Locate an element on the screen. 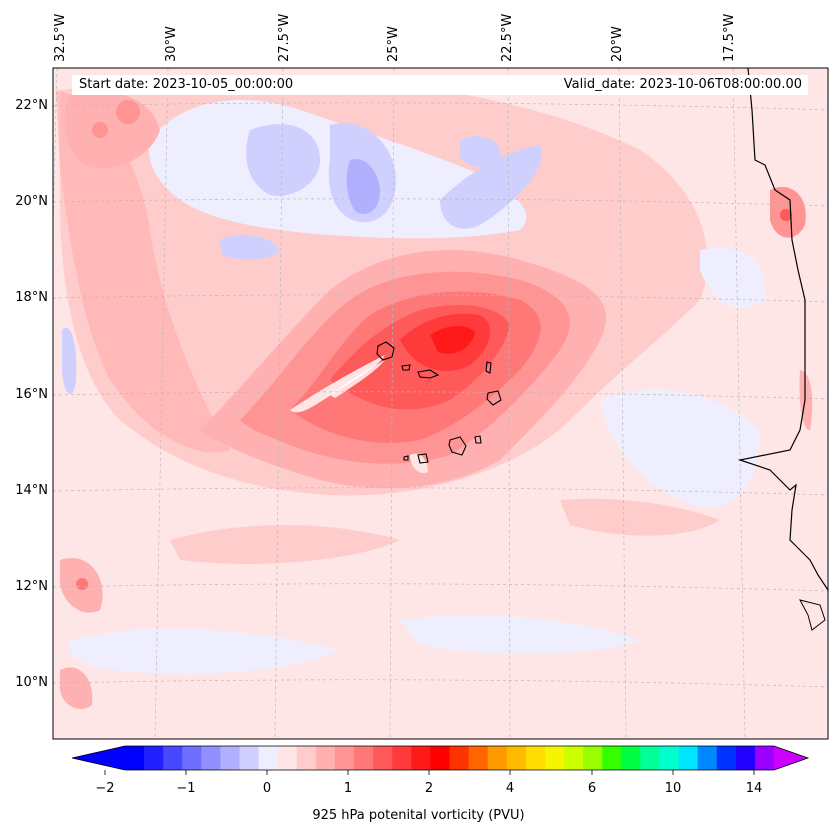 This screenshot has width=837, height=840. pv-wake is located at coordinates (337, 384).